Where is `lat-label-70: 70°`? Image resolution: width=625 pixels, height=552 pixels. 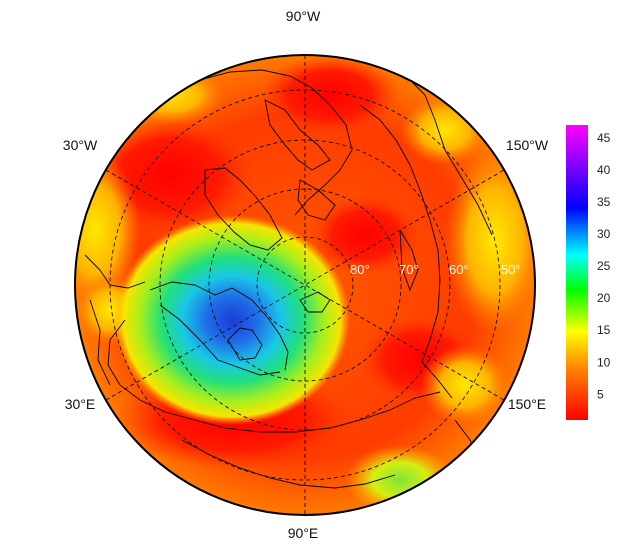 lat-label-70: 70° is located at coordinates (409, 269).